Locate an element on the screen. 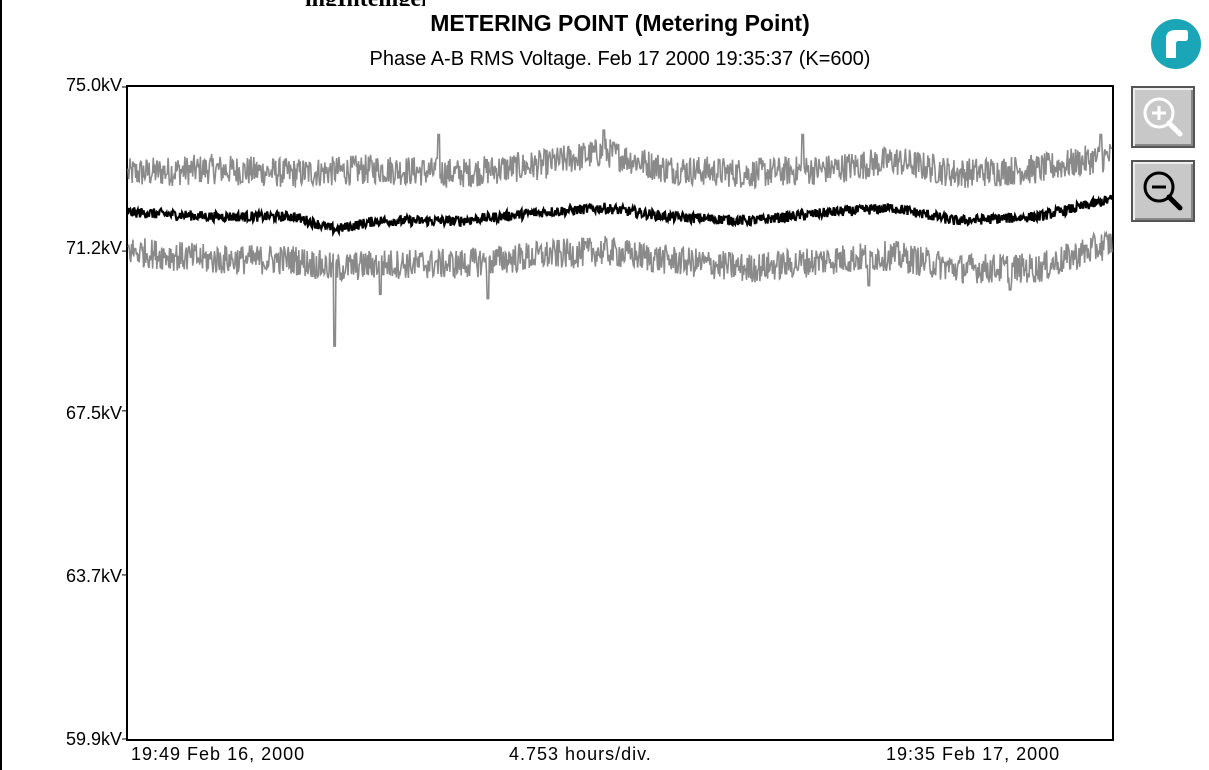 The width and height of the screenshot is (1209, 770). logo-icon is located at coordinates (1176, 44).